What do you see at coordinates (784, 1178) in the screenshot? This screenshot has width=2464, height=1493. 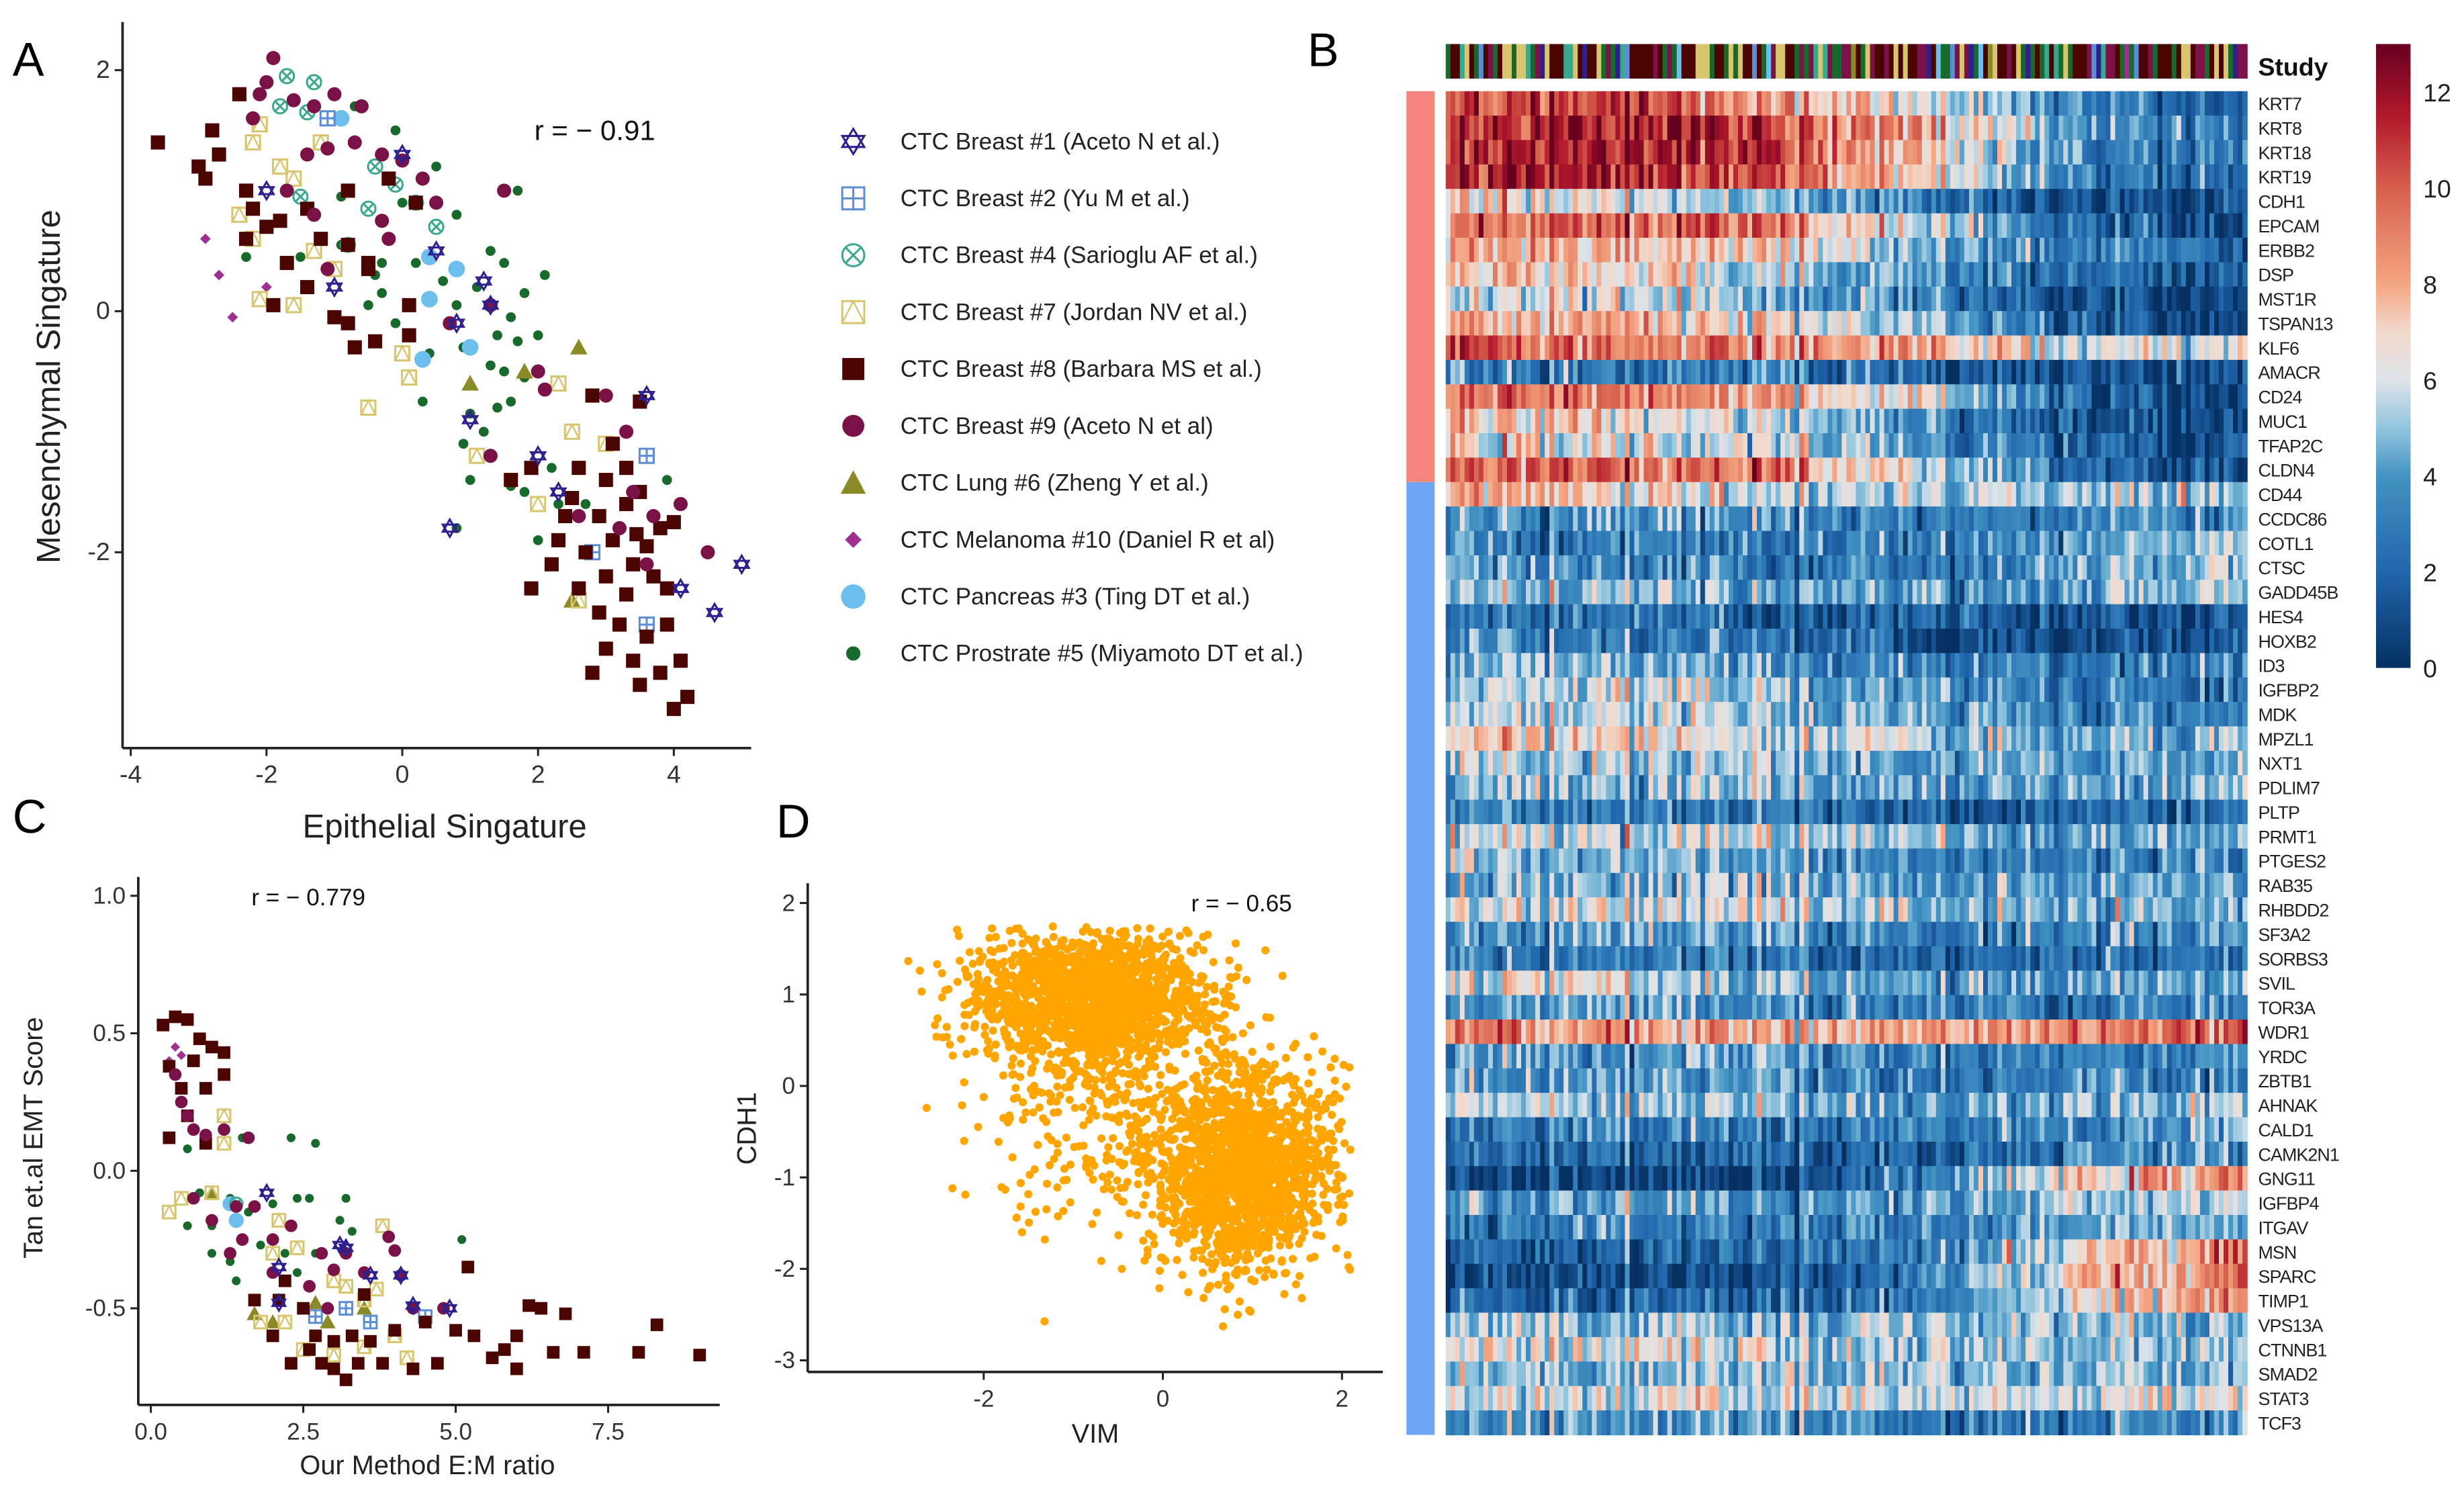 I see `d-y-tick-label: -1` at bounding box center [784, 1178].